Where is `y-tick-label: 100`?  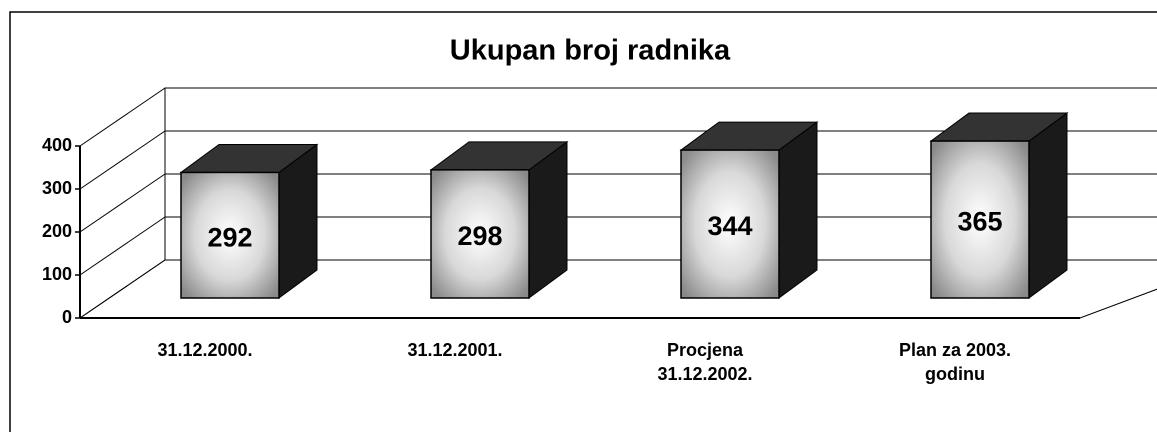
y-tick-label: 100 is located at coordinates (57, 274).